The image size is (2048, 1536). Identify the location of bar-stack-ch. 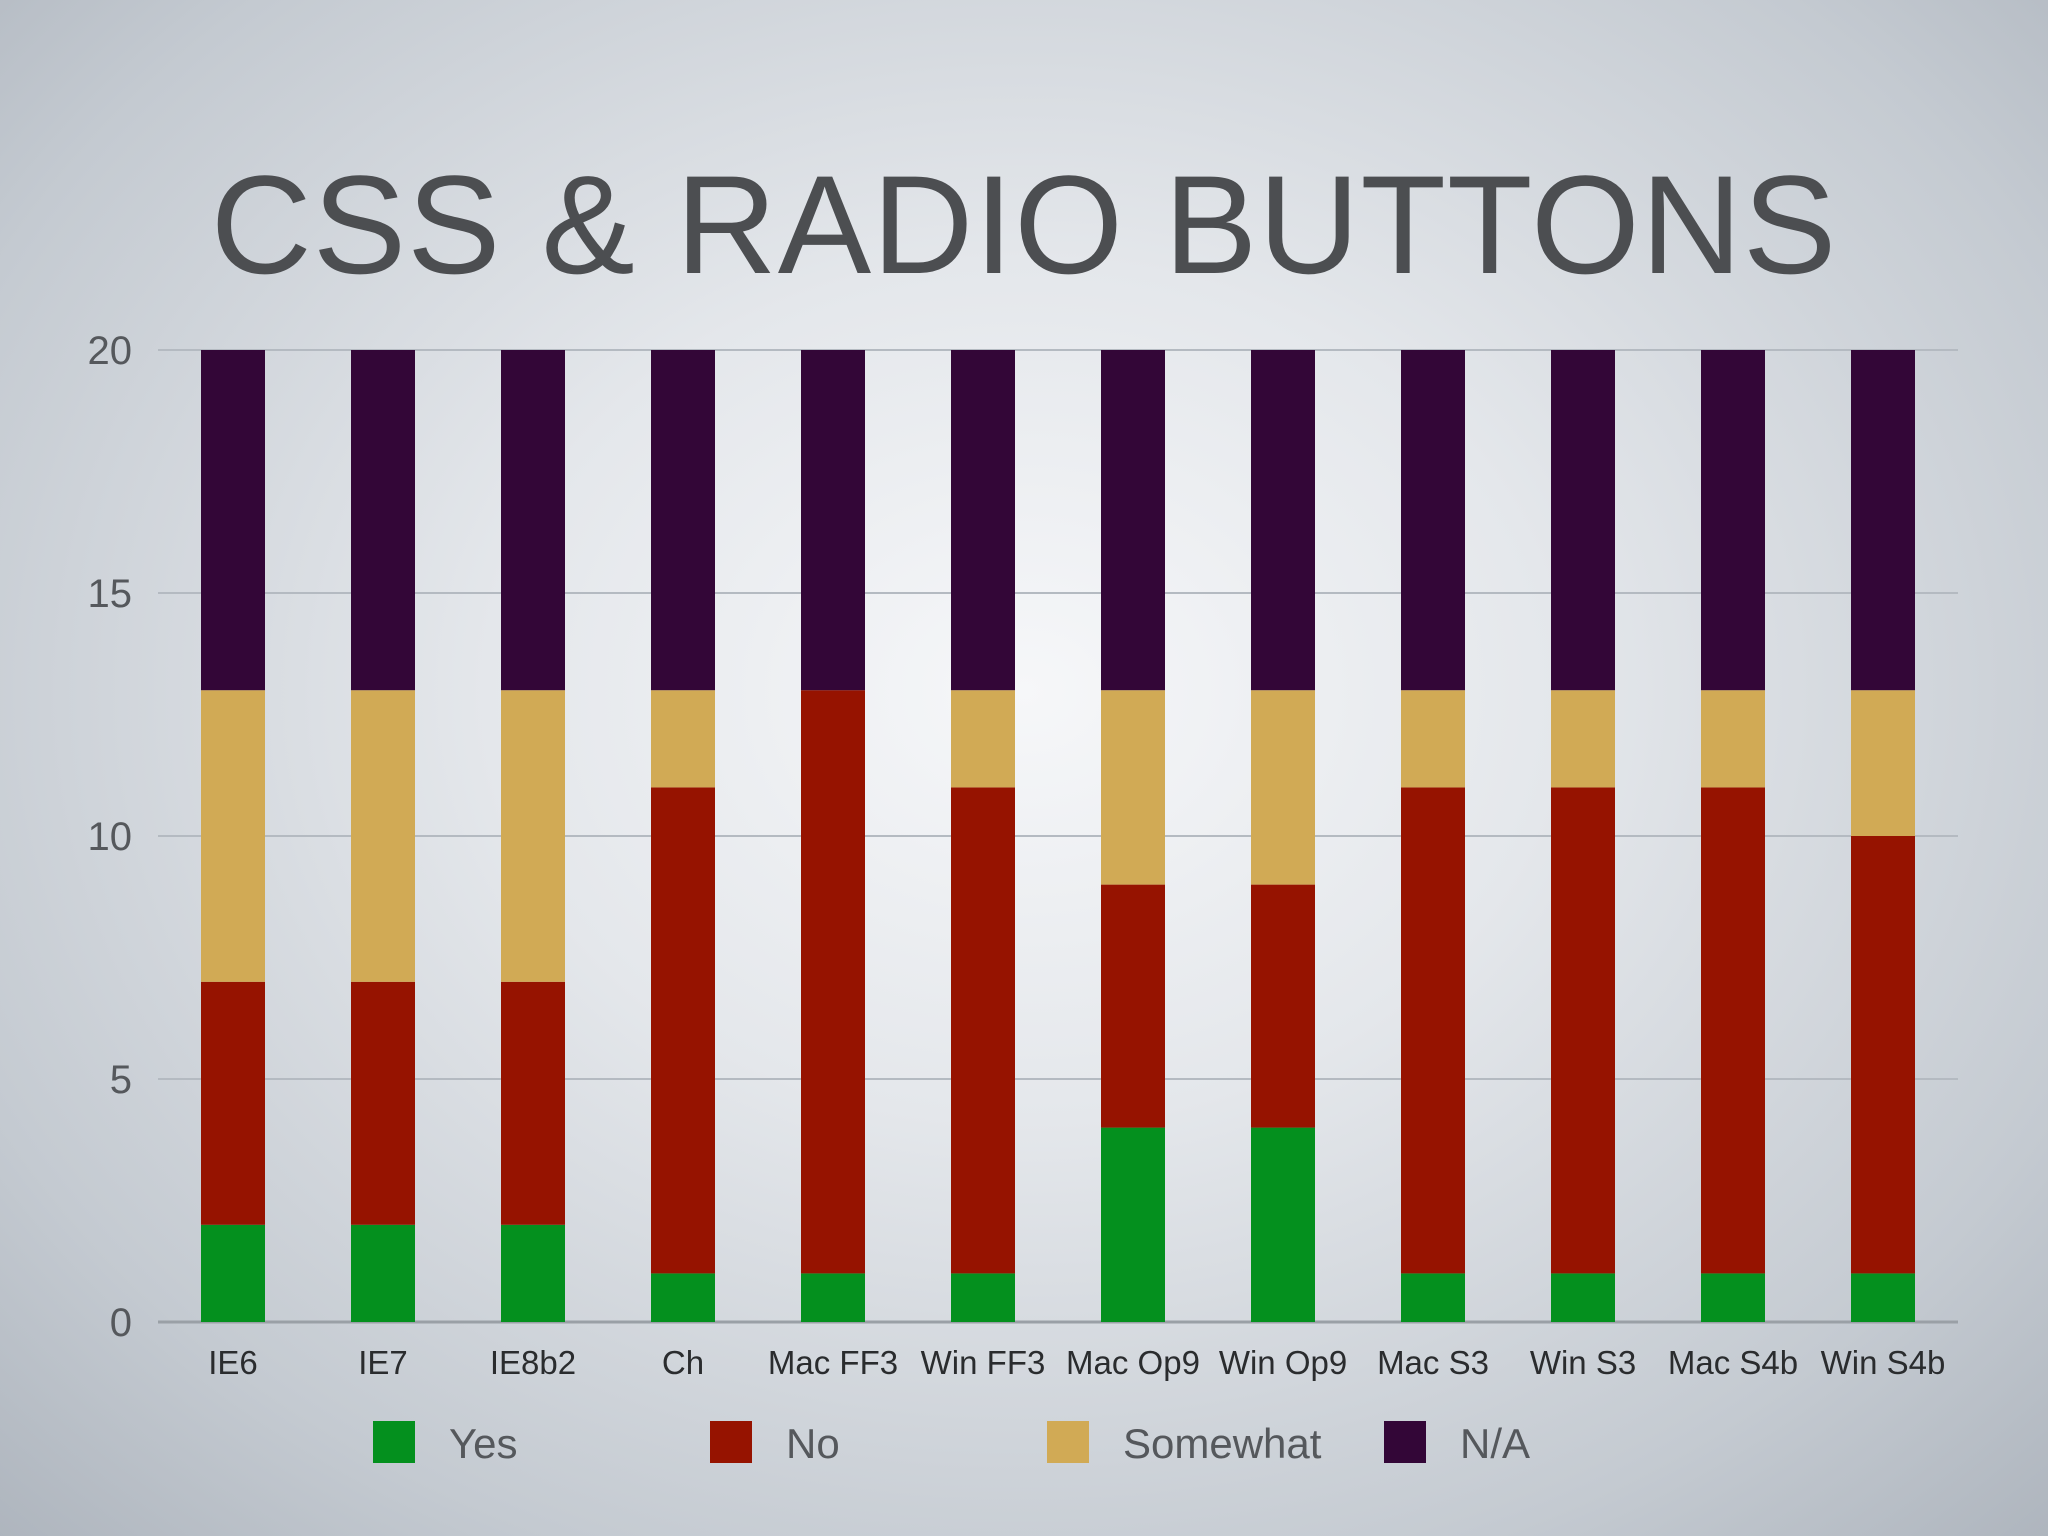
(683, 836).